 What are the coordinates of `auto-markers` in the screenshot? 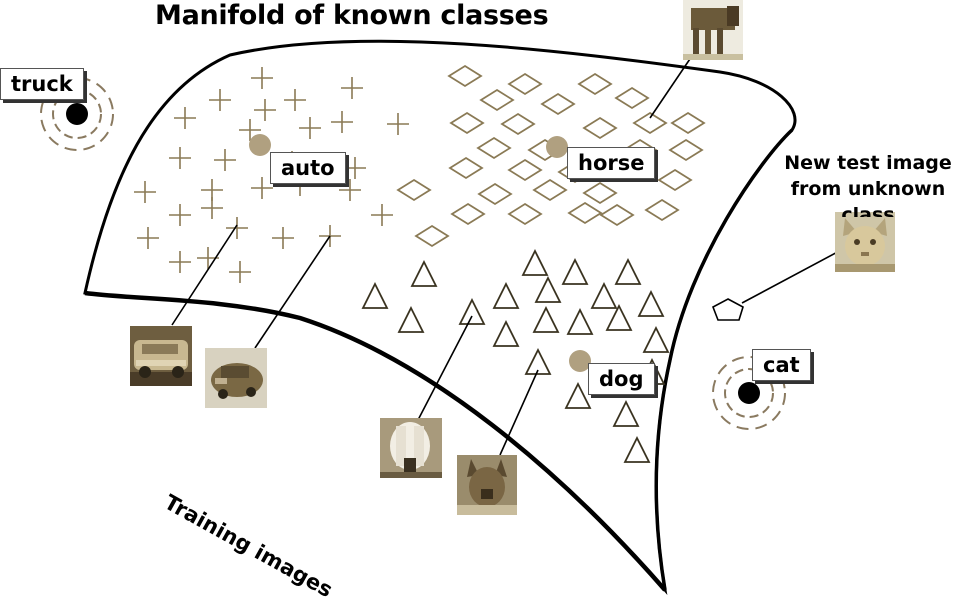 It's located at (271, 175).